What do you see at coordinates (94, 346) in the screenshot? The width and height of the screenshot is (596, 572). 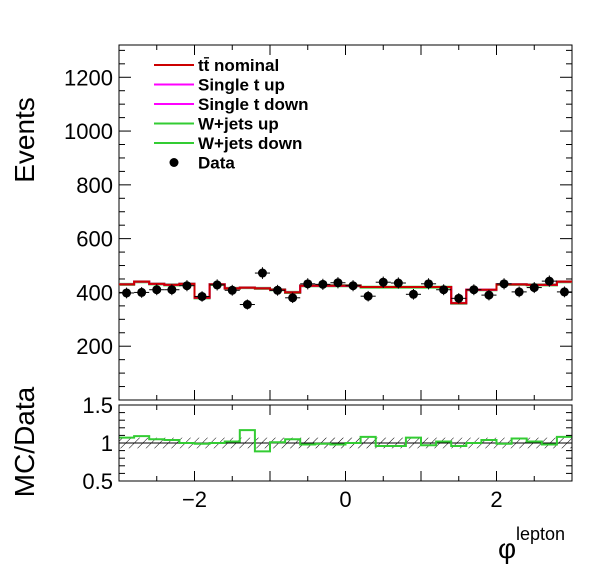 I see `y-tick-label: 200` at bounding box center [94, 346].